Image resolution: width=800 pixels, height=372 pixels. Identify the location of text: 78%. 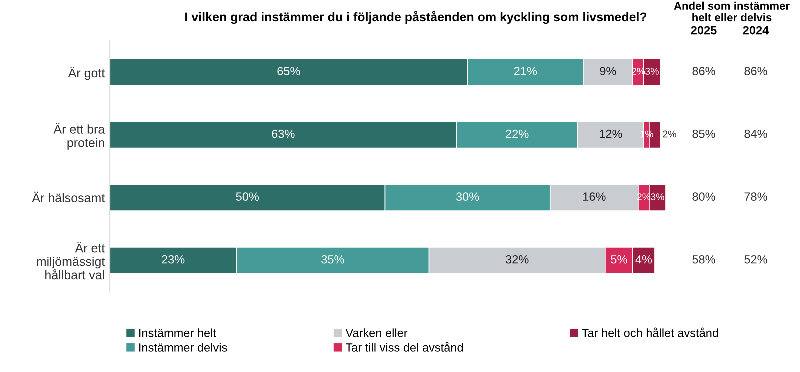
(756, 197).